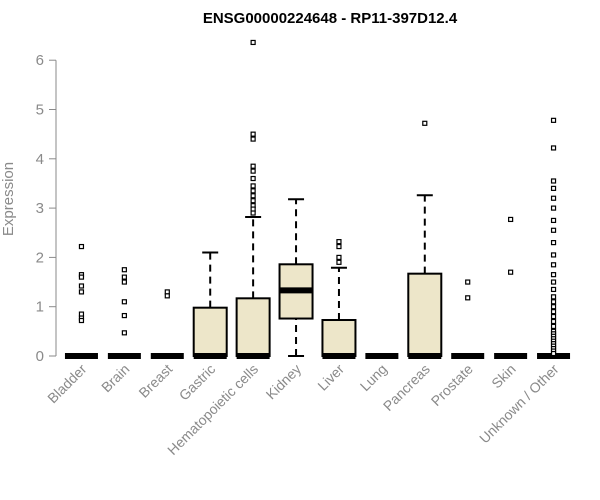  I want to click on y-tick-label: 0, so click(40, 356).